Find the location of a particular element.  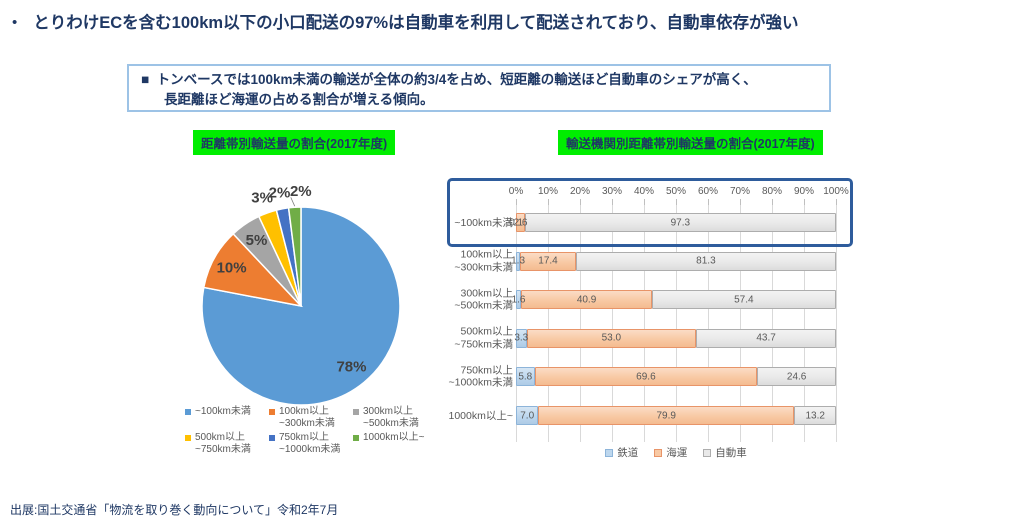

pie-legend-item: 1000km以上~ is located at coordinates (401, 443).